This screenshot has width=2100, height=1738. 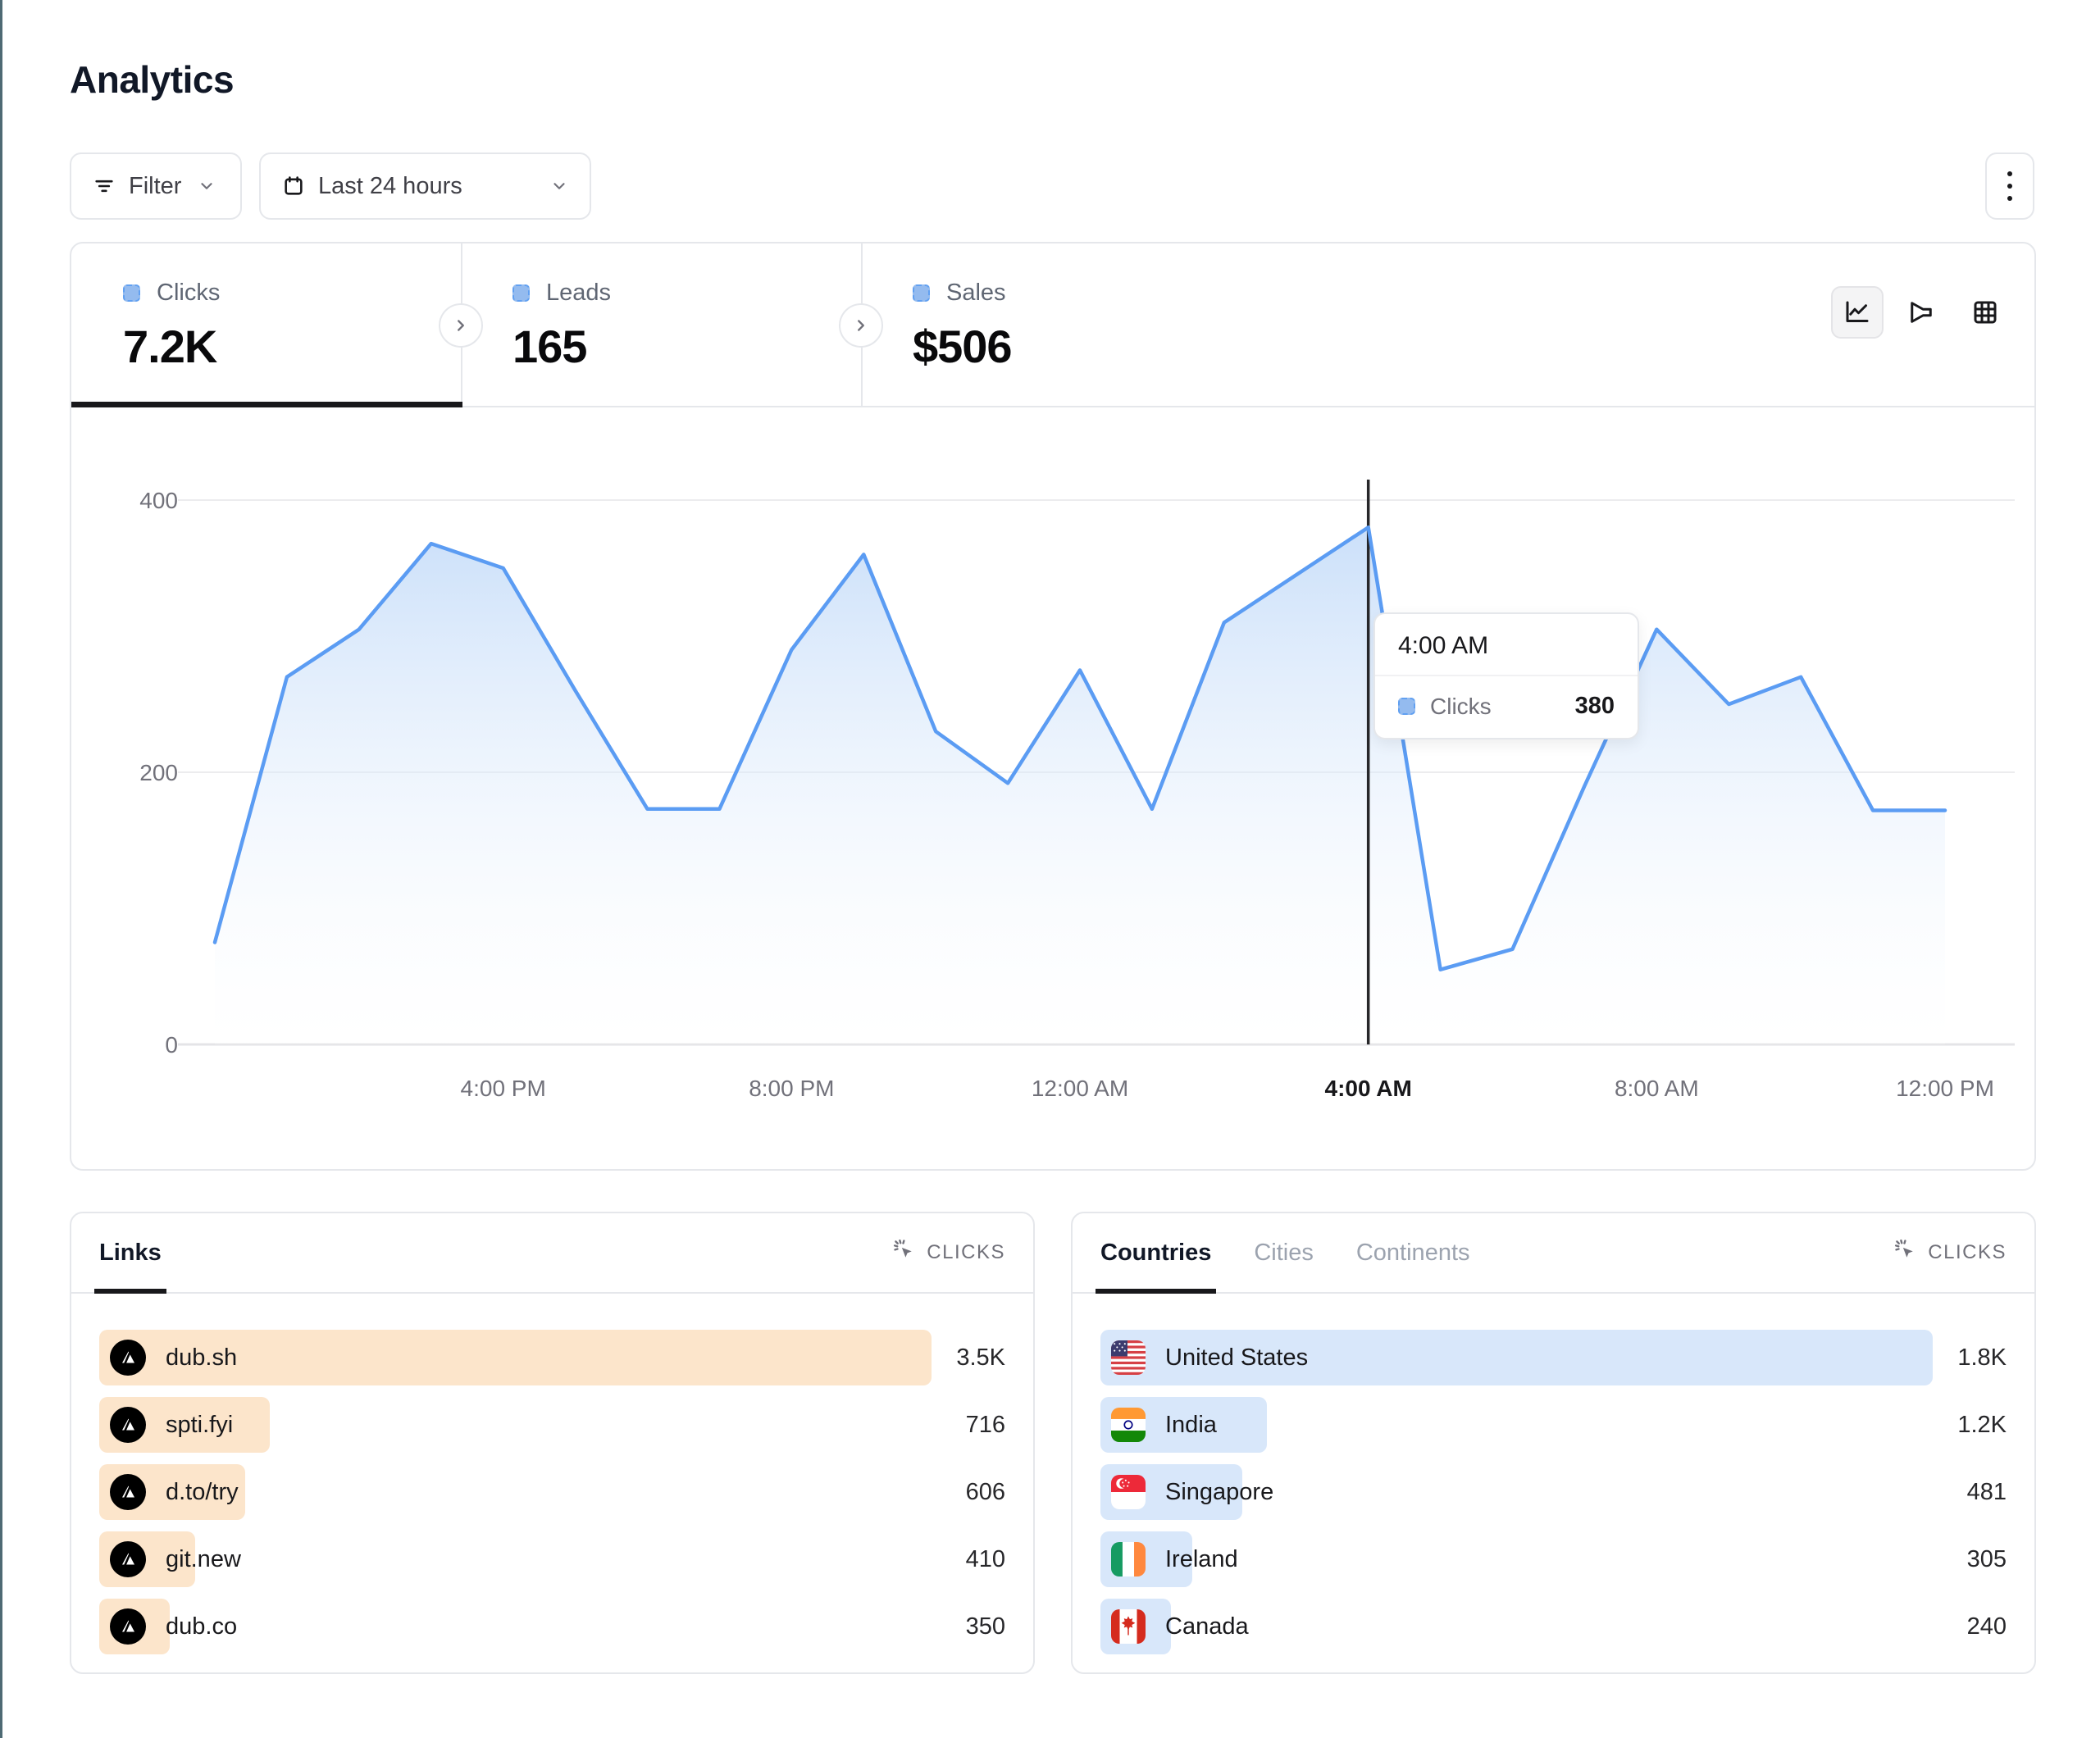 I want to click on row-value: 240, so click(x=1986, y=1626).